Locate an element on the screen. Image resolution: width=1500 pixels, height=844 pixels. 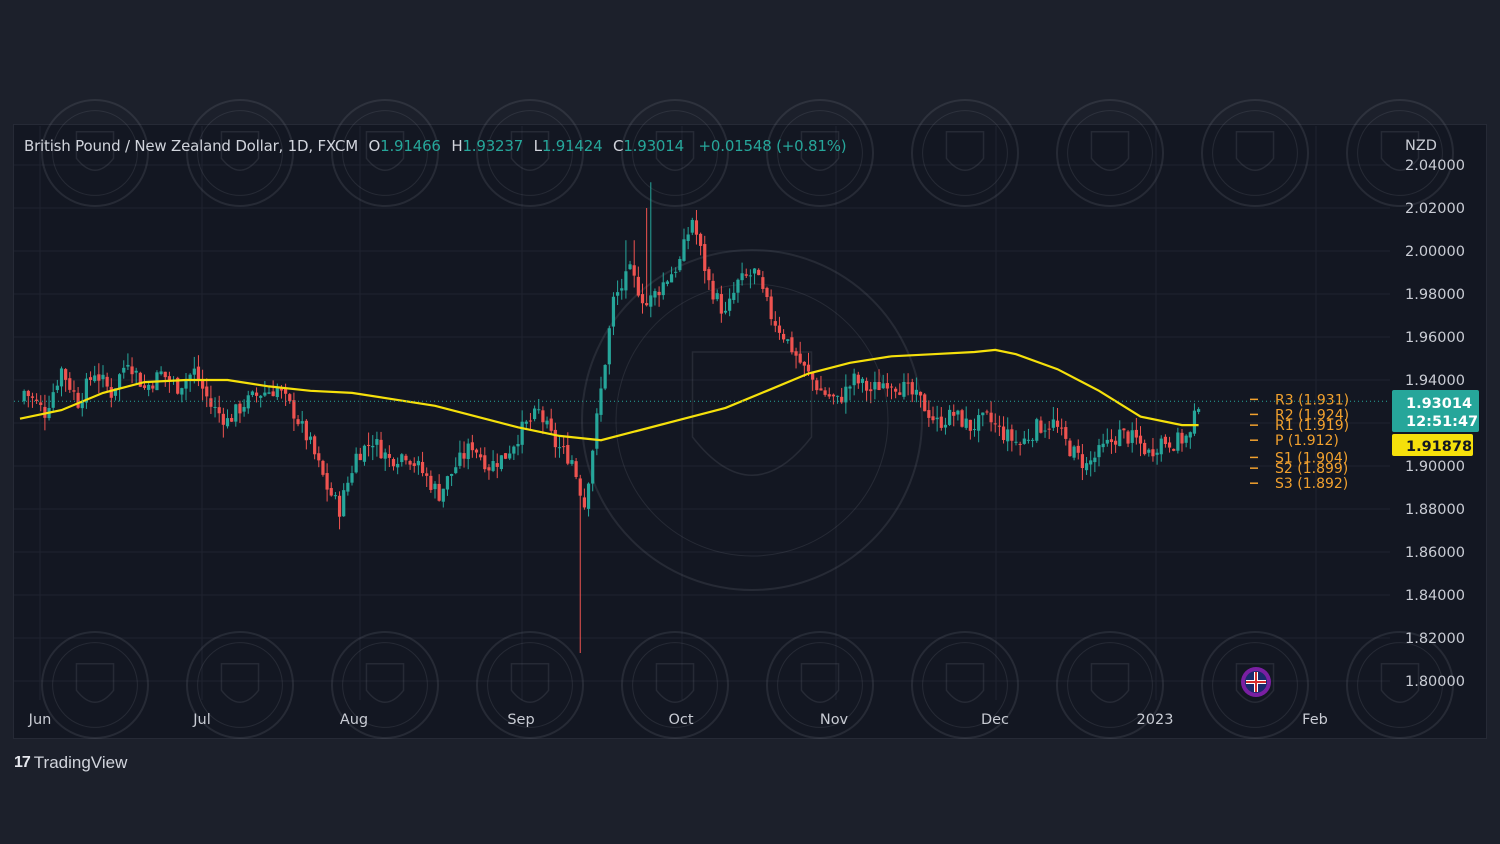
time-tick-label: Feb is located at coordinates (1315, 720).